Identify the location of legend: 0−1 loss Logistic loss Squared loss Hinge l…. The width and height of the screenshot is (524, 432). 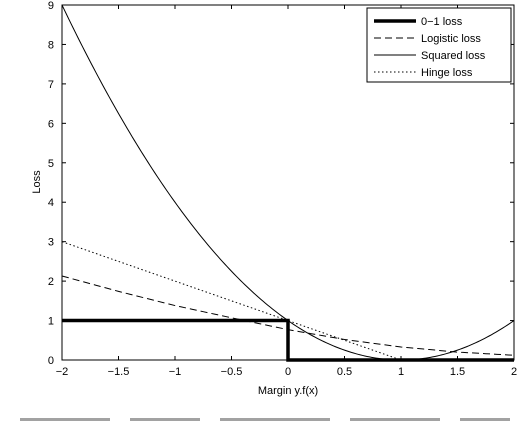
(439, 45).